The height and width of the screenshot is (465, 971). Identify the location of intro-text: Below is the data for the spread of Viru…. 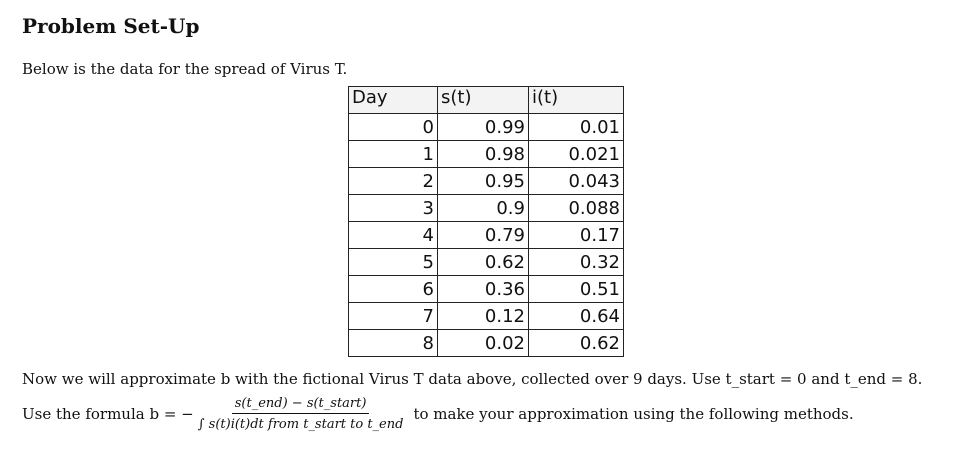
(185, 69).